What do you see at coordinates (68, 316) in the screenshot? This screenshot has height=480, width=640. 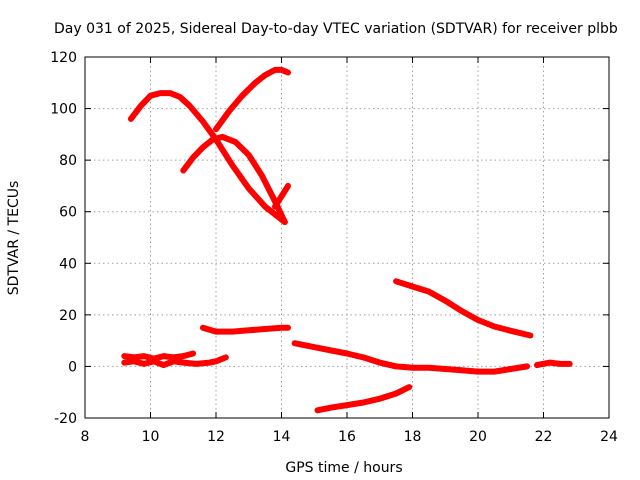 I see `y-tick-label: 20` at bounding box center [68, 316].